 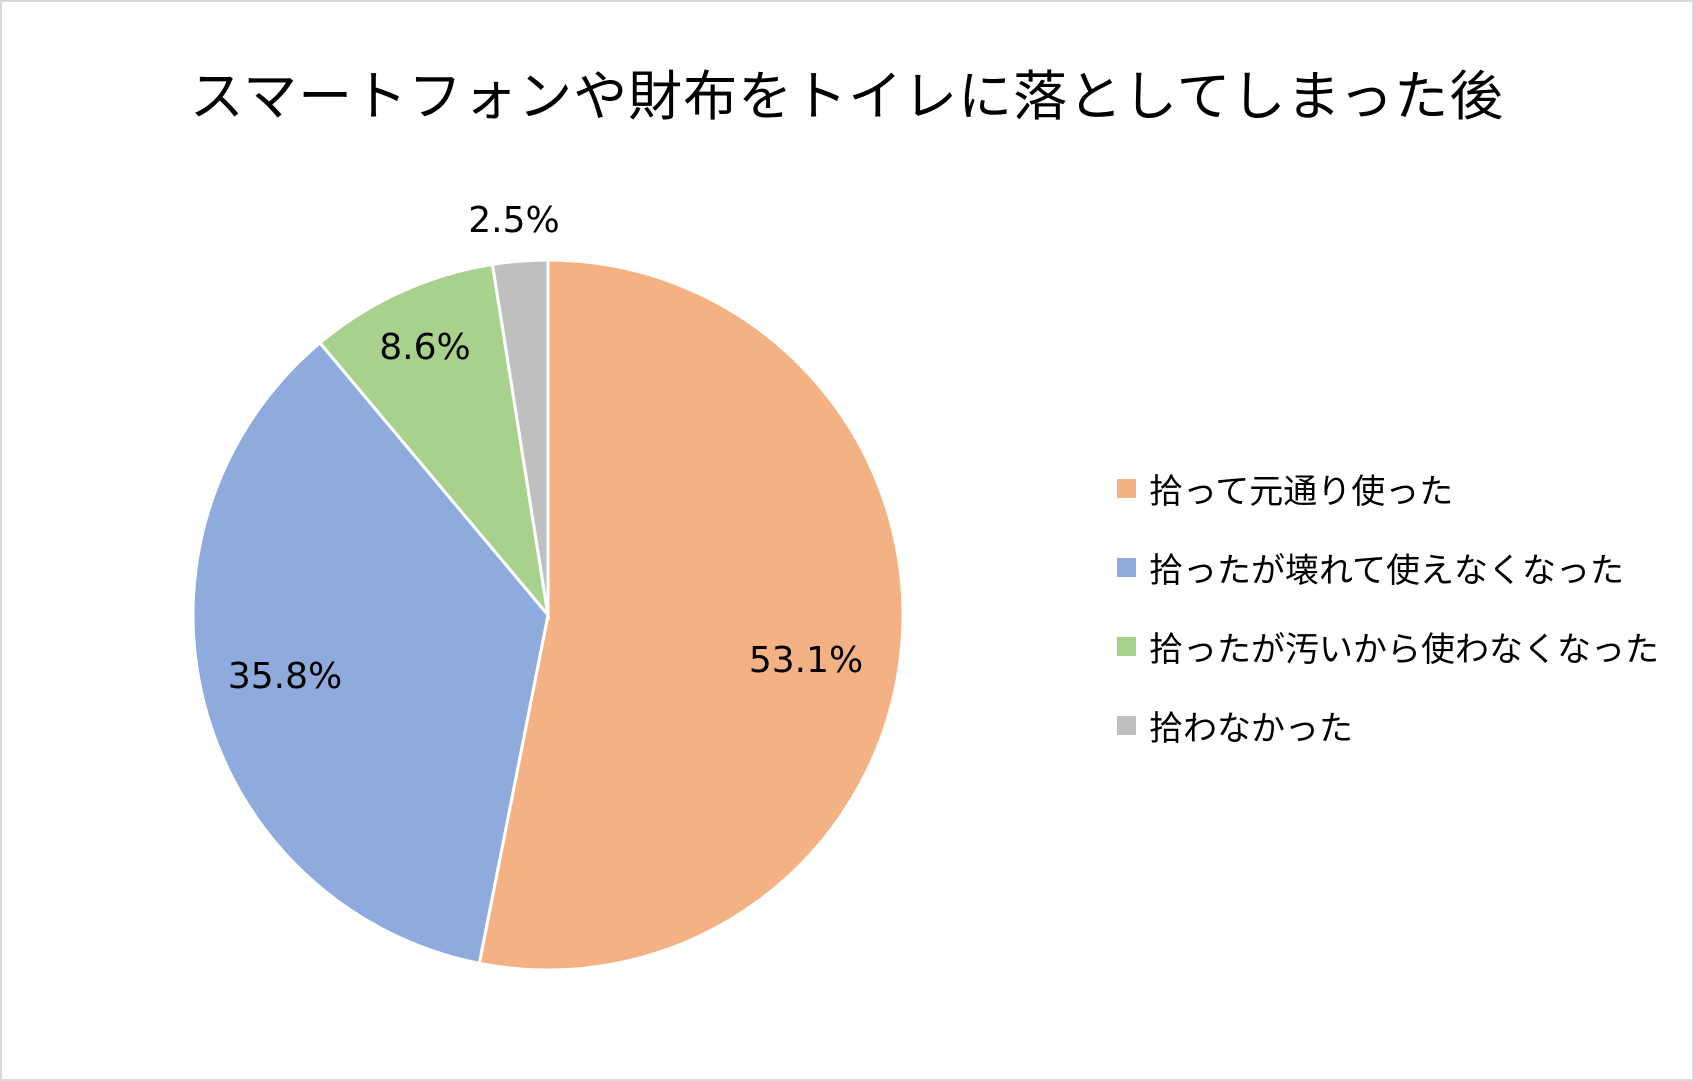 What do you see at coordinates (513, 220) in the screenshot?
I see `data-label-4: 2.5%` at bounding box center [513, 220].